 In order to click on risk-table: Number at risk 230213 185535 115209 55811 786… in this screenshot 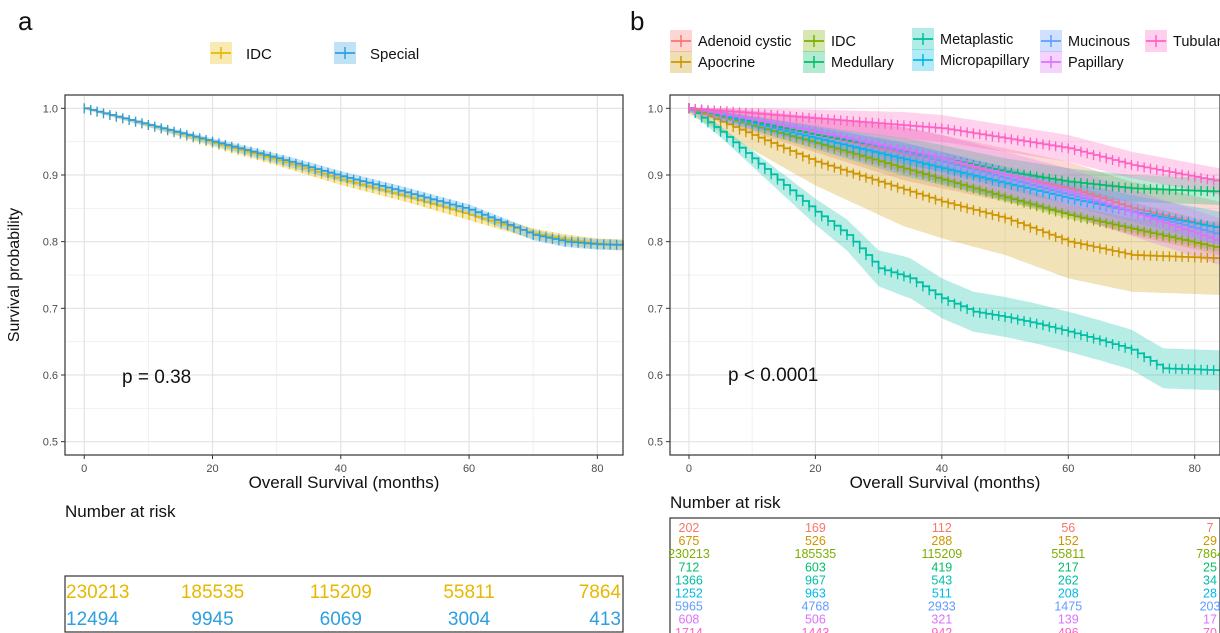, I will do `click(344, 567)`.